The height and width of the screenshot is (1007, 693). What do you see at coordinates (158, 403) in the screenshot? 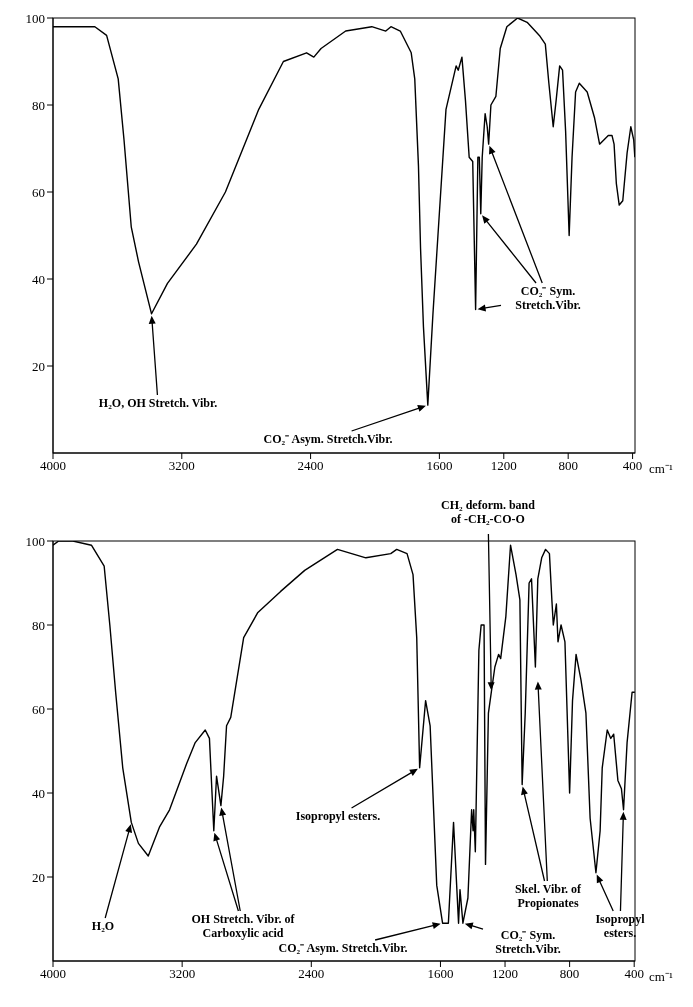
I see `annotation: H₂O, OH Stretch. Vibr.` at bounding box center [158, 403].